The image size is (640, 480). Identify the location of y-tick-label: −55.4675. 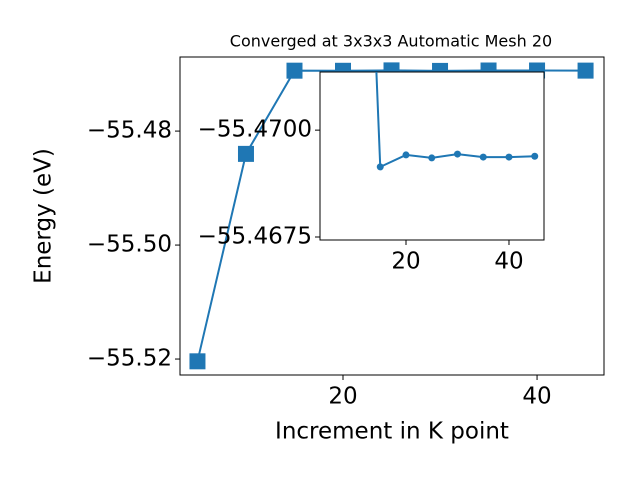
(255, 237).